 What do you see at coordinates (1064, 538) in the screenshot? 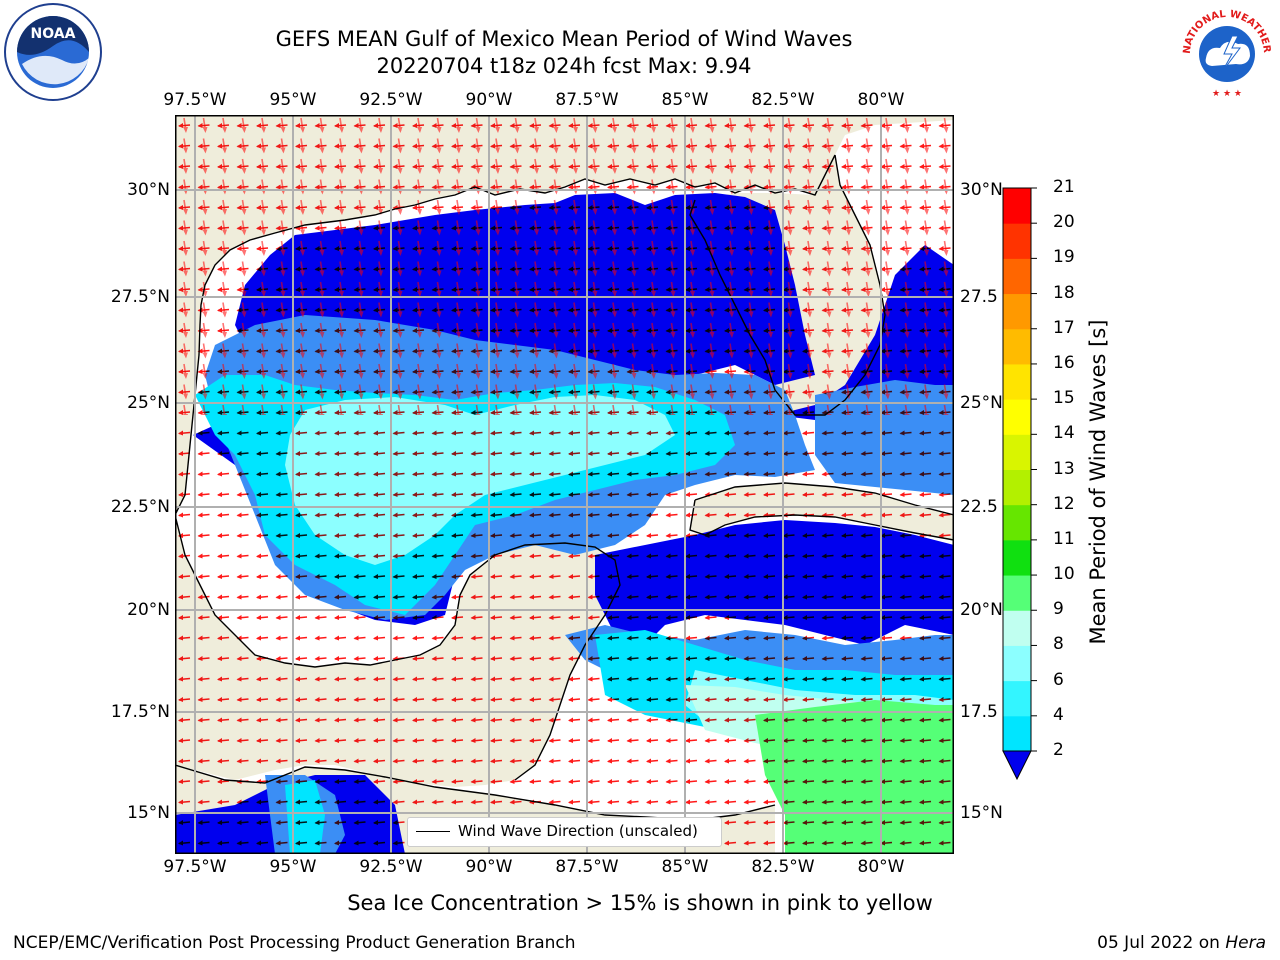
I see `colorbar-tick-label: 11` at bounding box center [1064, 538].